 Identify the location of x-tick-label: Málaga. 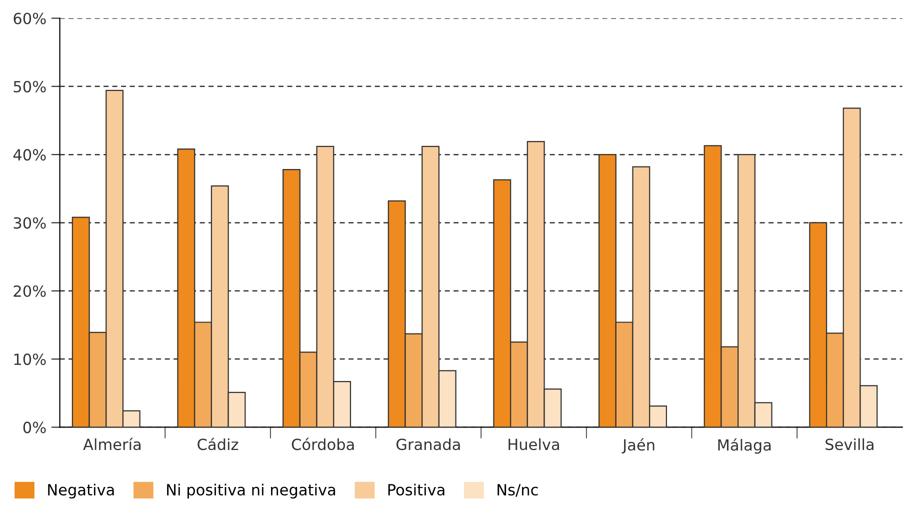
(744, 446).